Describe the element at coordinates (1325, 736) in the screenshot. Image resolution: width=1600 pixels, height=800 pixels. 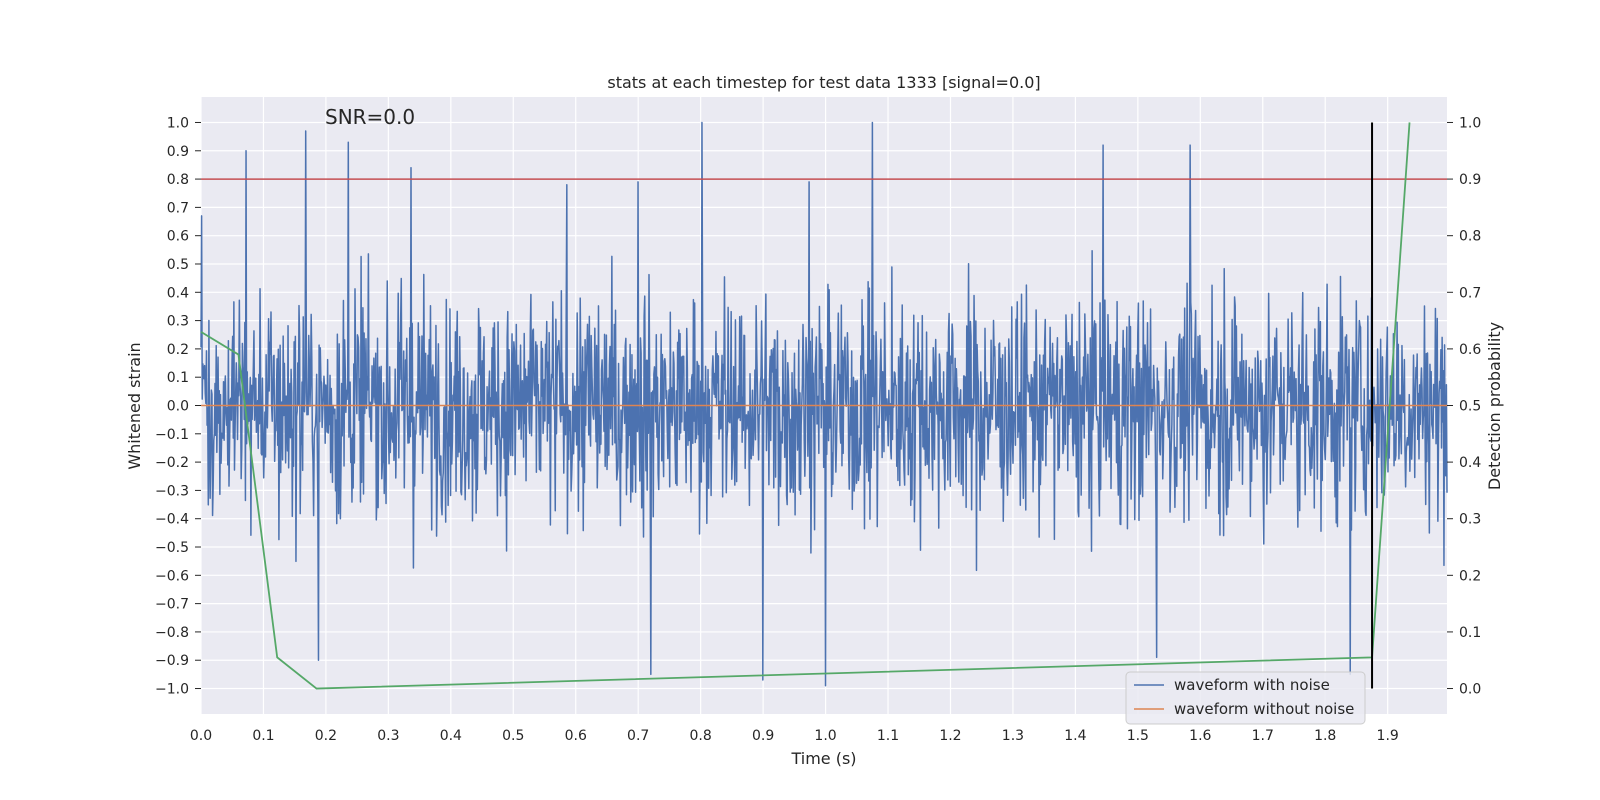
I see `x-tick-label: 1.8` at that location.